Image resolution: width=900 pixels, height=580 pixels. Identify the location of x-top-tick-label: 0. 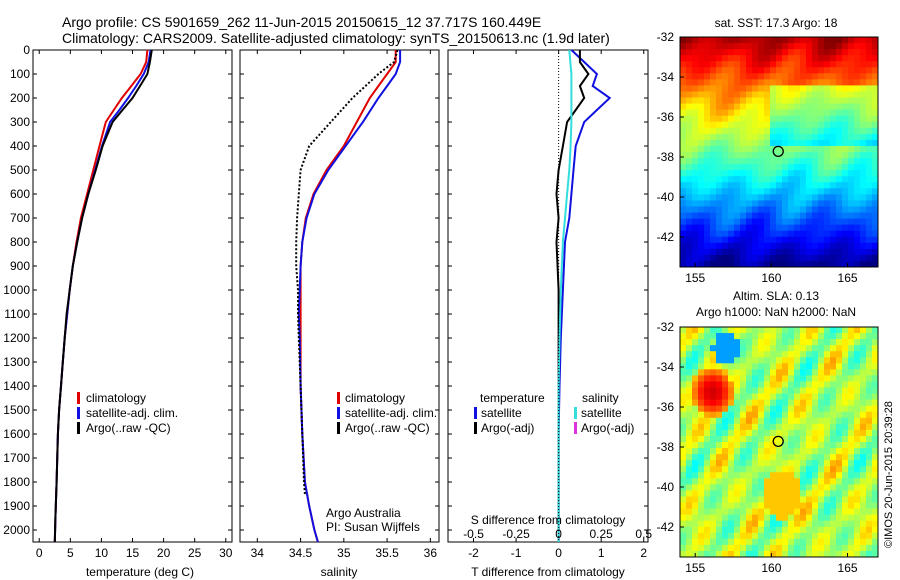
(558, 534).